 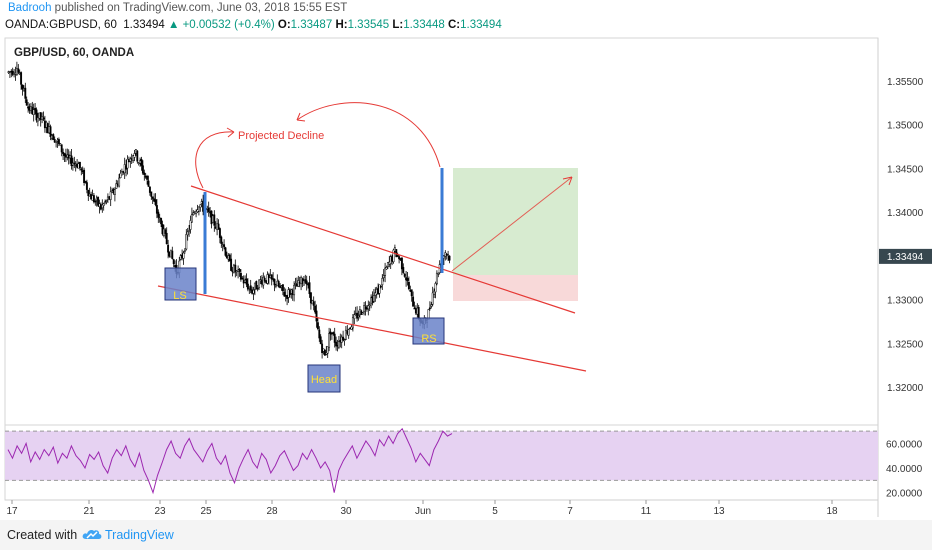 I want to click on left-shoulder-label: LS, so click(x=179, y=296).